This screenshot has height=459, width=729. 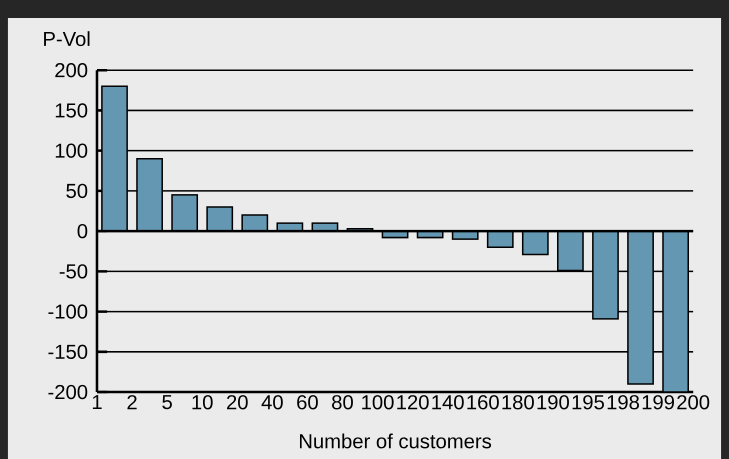 What do you see at coordinates (74, 271) in the screenshot?
I see `y-tick-label: -50` at bounding box center [74, 271].